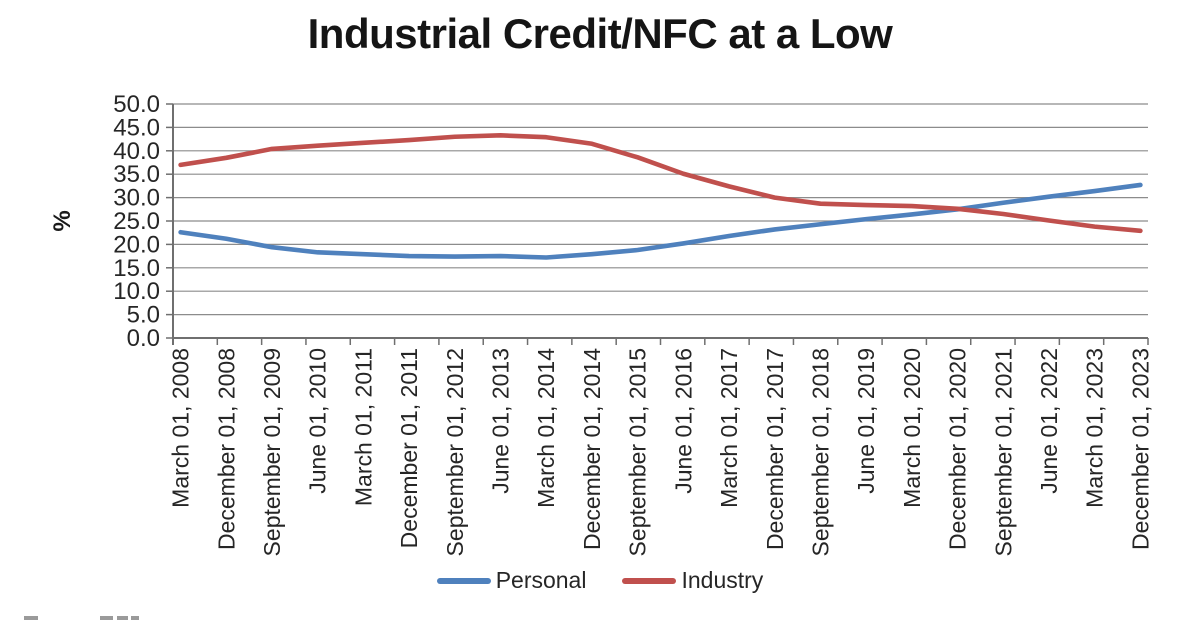 This screenshot has width=1200, height=620. I want to click on y-axis-title: %, so click(62, 220).